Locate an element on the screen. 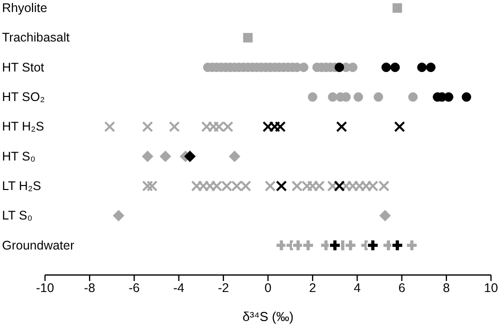 The image size is (498, 329). y-tick-label: LT S₀ is located at coordinates (17, 215).